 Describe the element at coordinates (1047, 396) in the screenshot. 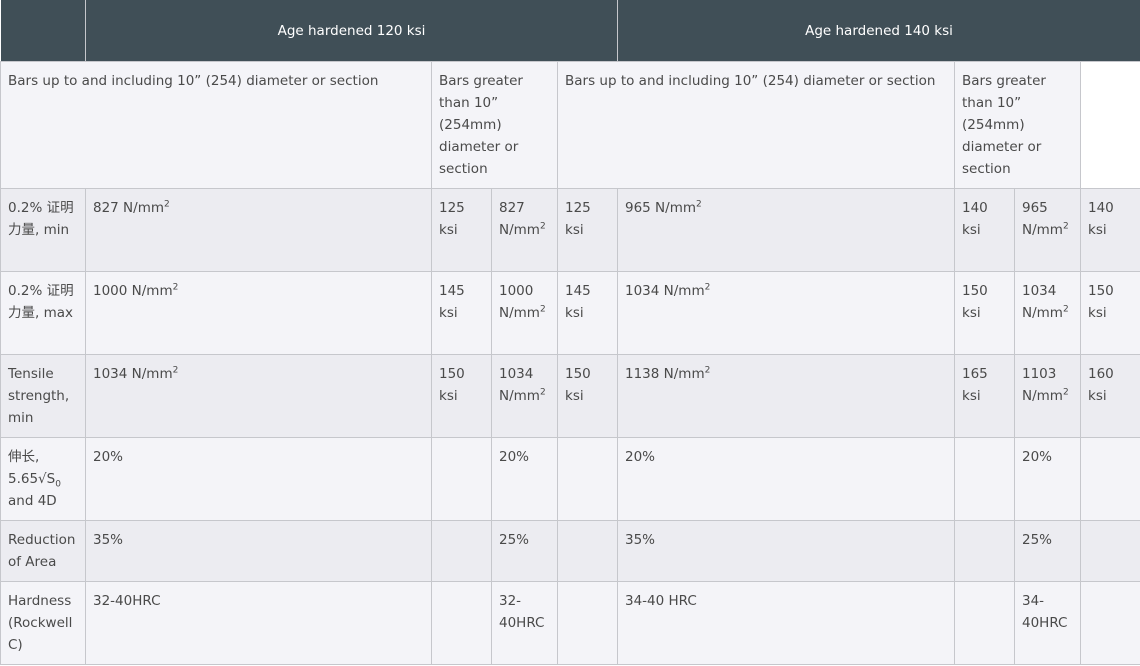

I see `table-cell: 1103 N/mm2` at that location.